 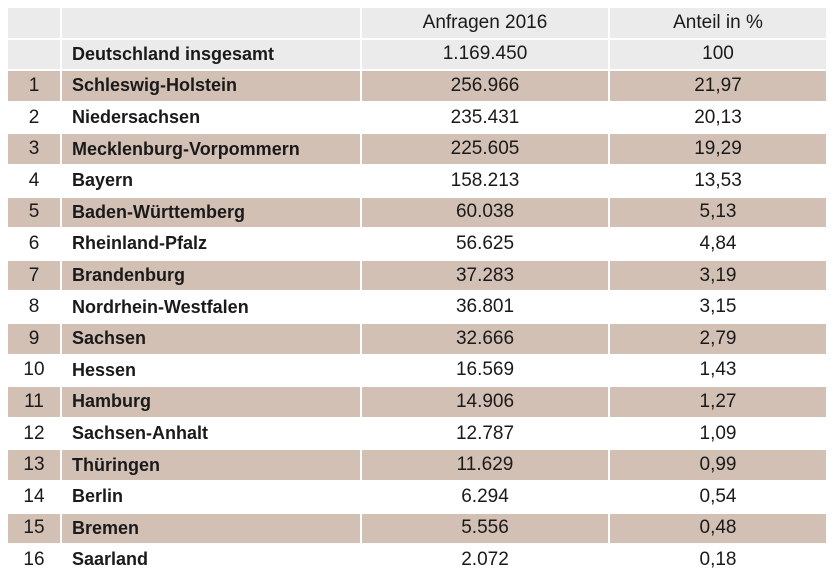 I want to click on row-name: Sachsen, so click(x=211, y=338).